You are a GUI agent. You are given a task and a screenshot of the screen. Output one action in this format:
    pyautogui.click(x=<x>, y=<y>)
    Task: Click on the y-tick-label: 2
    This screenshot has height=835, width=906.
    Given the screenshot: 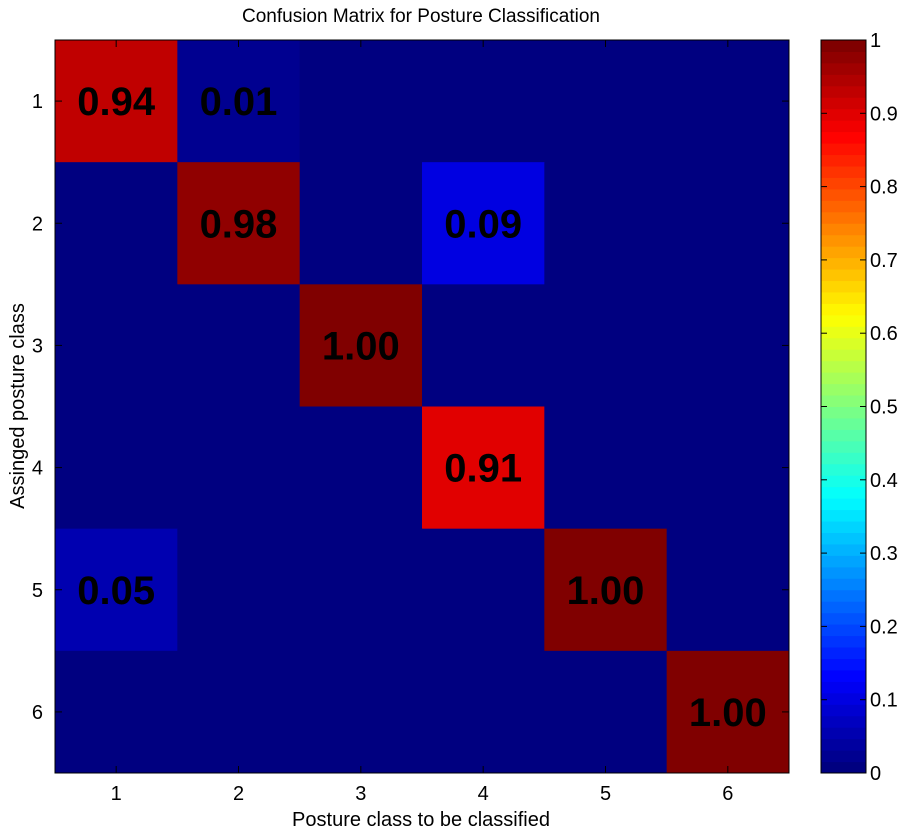 What is the action you would take?
    pyautogui.click(x=37, y=224)
    